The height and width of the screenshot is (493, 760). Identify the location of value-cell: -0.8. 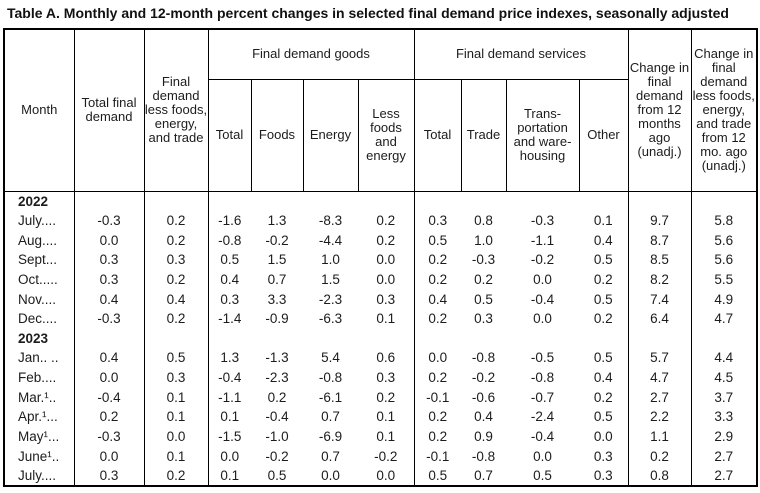
(230, 240).